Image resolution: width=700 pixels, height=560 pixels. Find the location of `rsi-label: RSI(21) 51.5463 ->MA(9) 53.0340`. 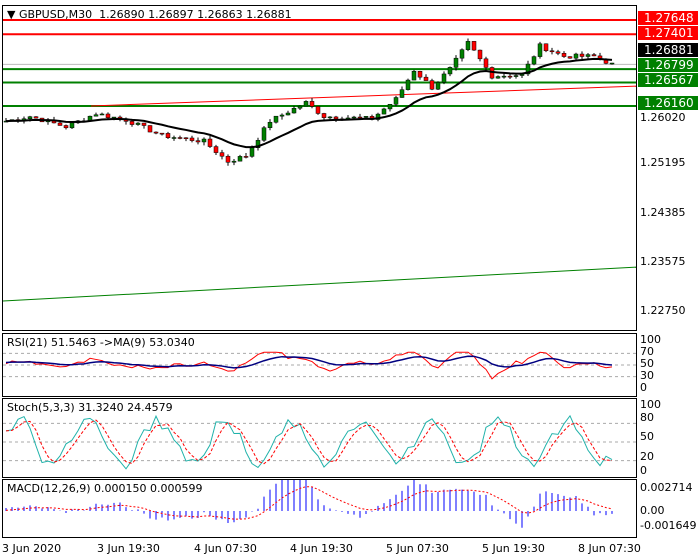

rsi-label: RSI(21) 51.5463 ->MA(9) 53.0340 is located at coordinates (101, 342).